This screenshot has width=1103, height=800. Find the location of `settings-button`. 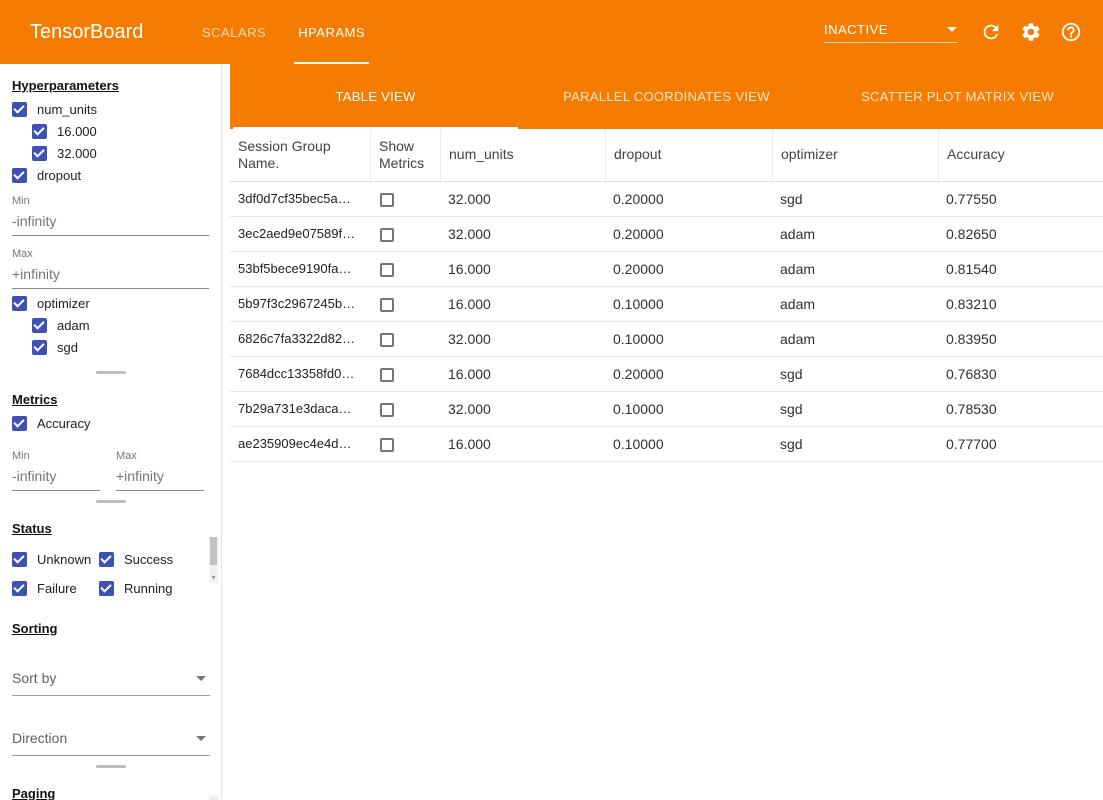

settings-button is located at coordinates (1031, 32).